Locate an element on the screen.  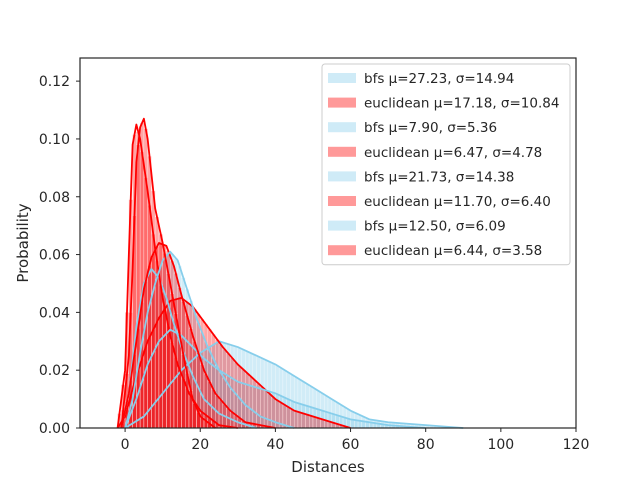
y-tick-label: 0.04 is located at coordinates (54, 313).